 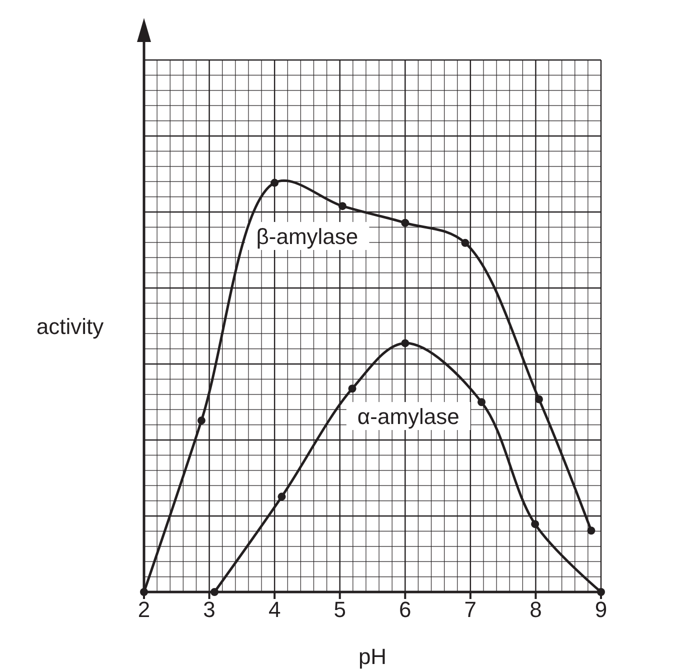 What do you see at coordinates (408, 417) in the screenshot?
I see `series-label: α-amylase` at bounding box center [408, 417].